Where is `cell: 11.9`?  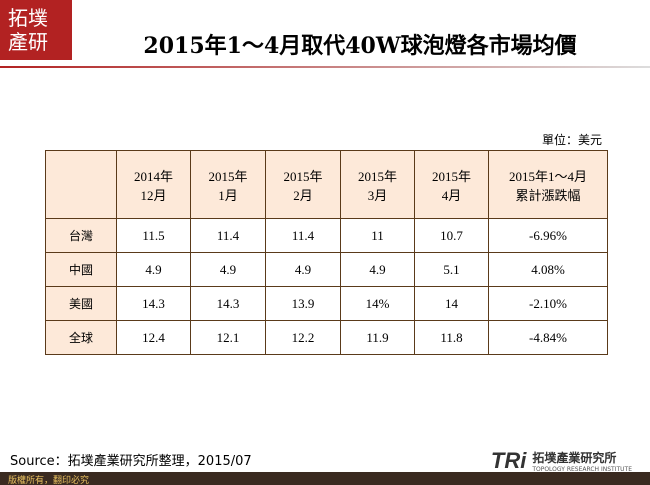
cell: 11.9 is located at coordinates (377, 337).